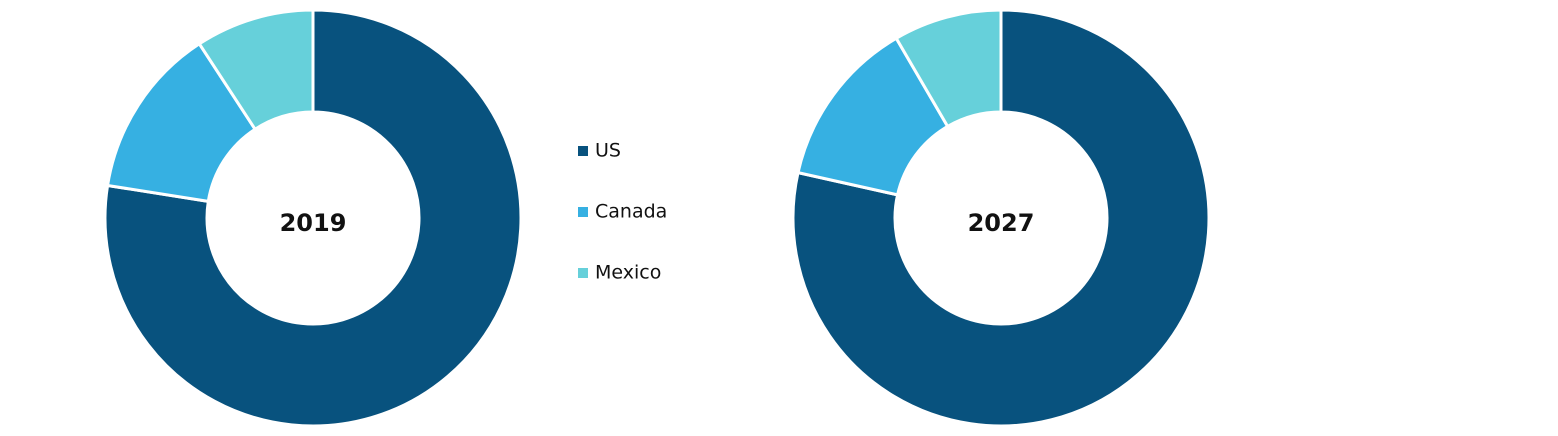 This screenshot has height=436, width=1558. I want to click on center-label: 2027, so click(1001, 223).